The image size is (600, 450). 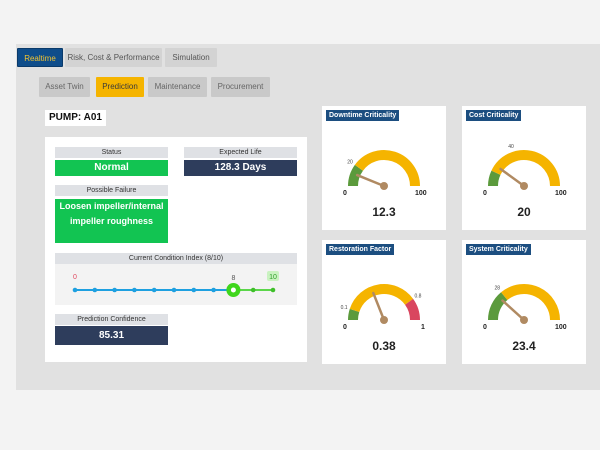 I want to click on gauge-value: 12.3, so click(x=384, y=212).